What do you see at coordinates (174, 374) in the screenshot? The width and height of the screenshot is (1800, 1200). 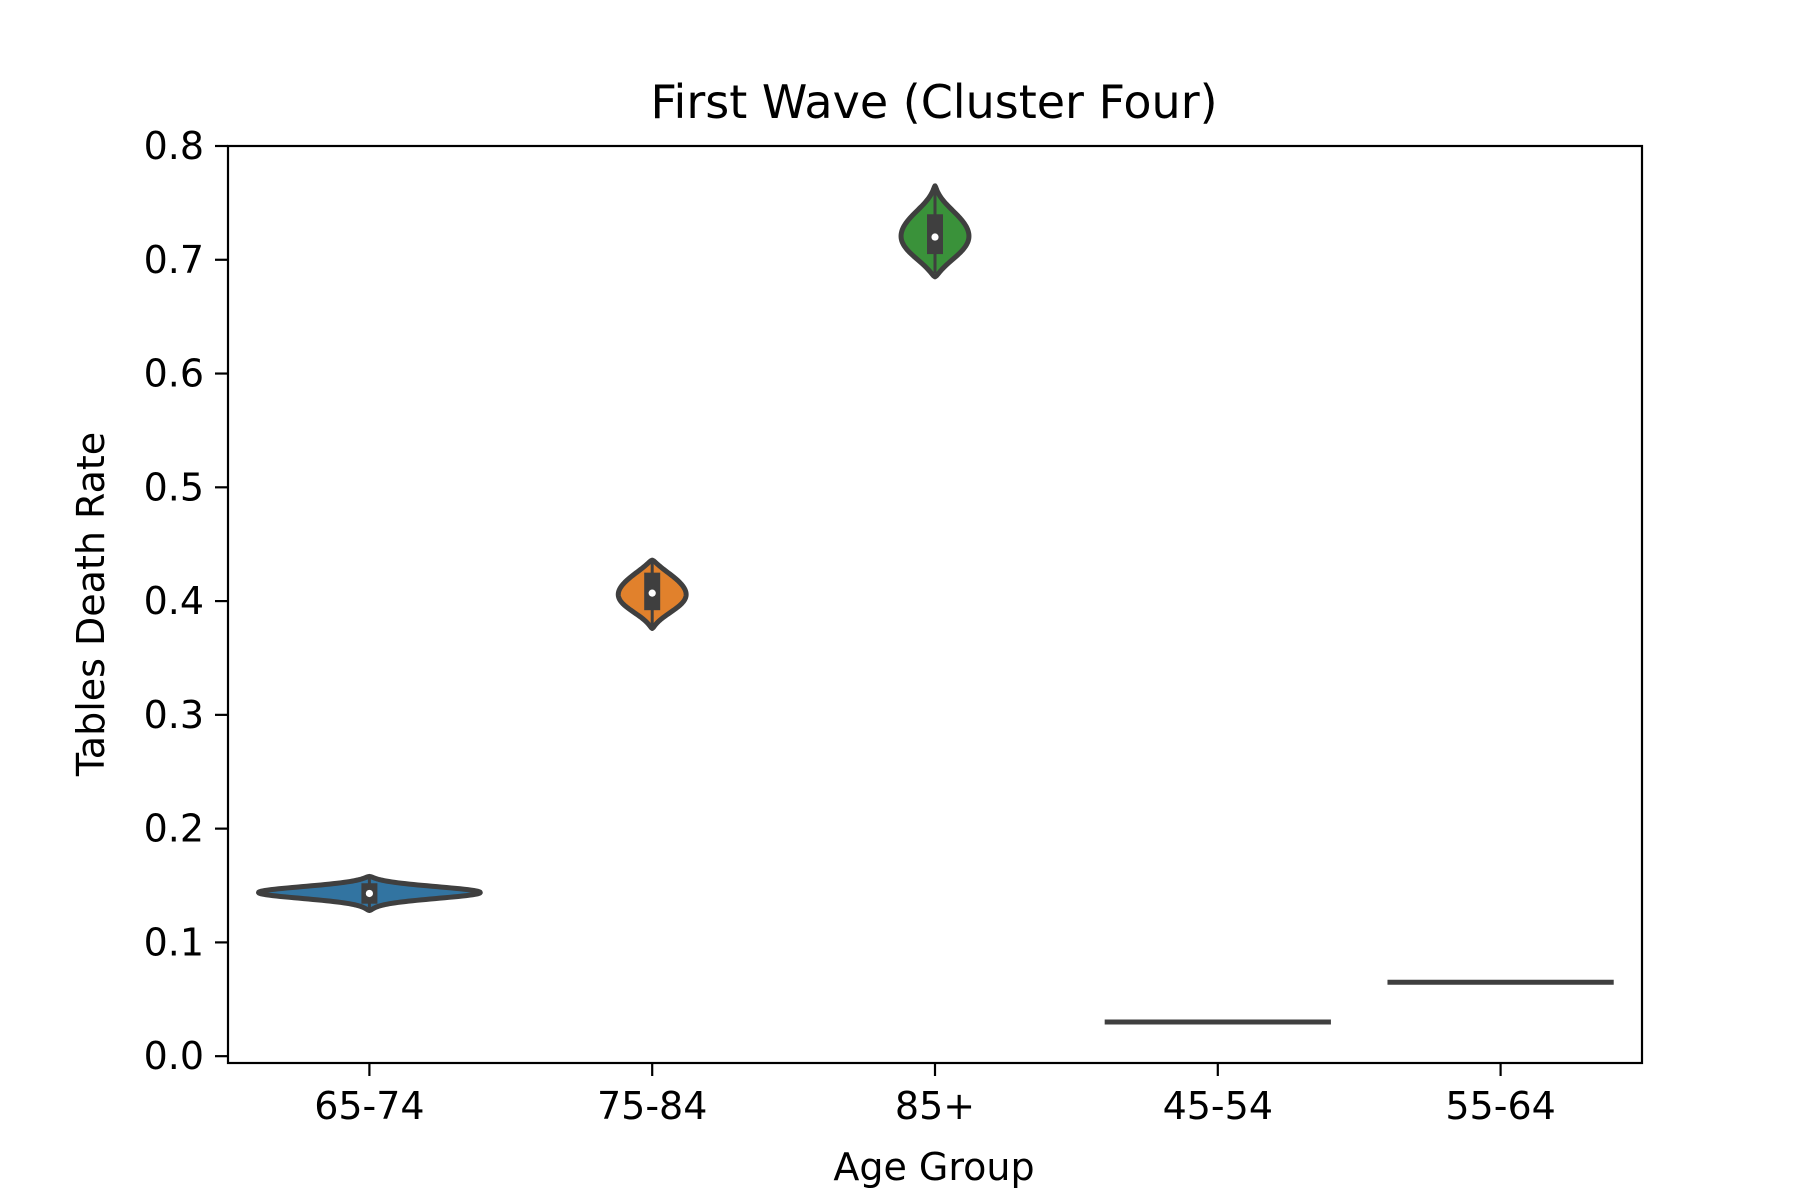 I see `y-tick-label: 0.6` at bounding box center [174, 374].